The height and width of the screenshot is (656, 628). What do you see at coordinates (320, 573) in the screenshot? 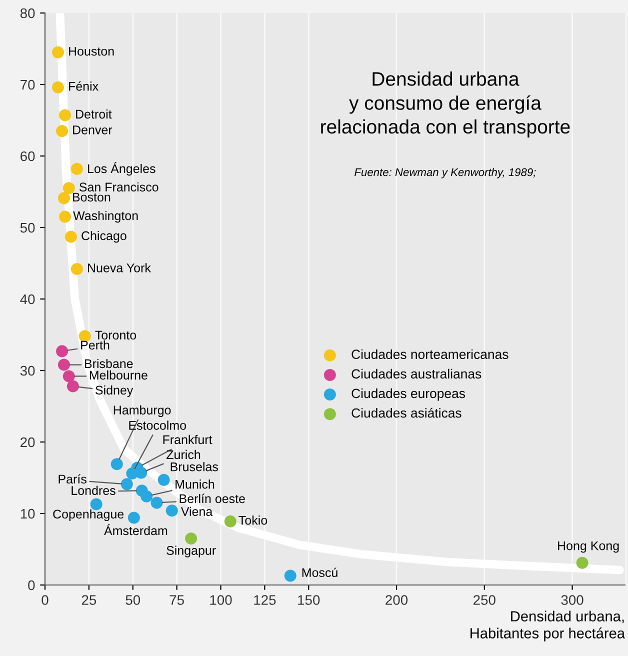
I see `annotation: Moscú` at bounding box center [320, 573].